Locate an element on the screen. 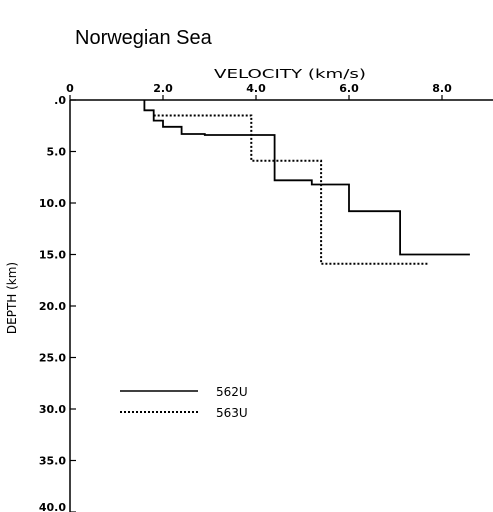 The image size is (493, 512). y-tick-label: 25.0 is located at coordinates (52, 358).